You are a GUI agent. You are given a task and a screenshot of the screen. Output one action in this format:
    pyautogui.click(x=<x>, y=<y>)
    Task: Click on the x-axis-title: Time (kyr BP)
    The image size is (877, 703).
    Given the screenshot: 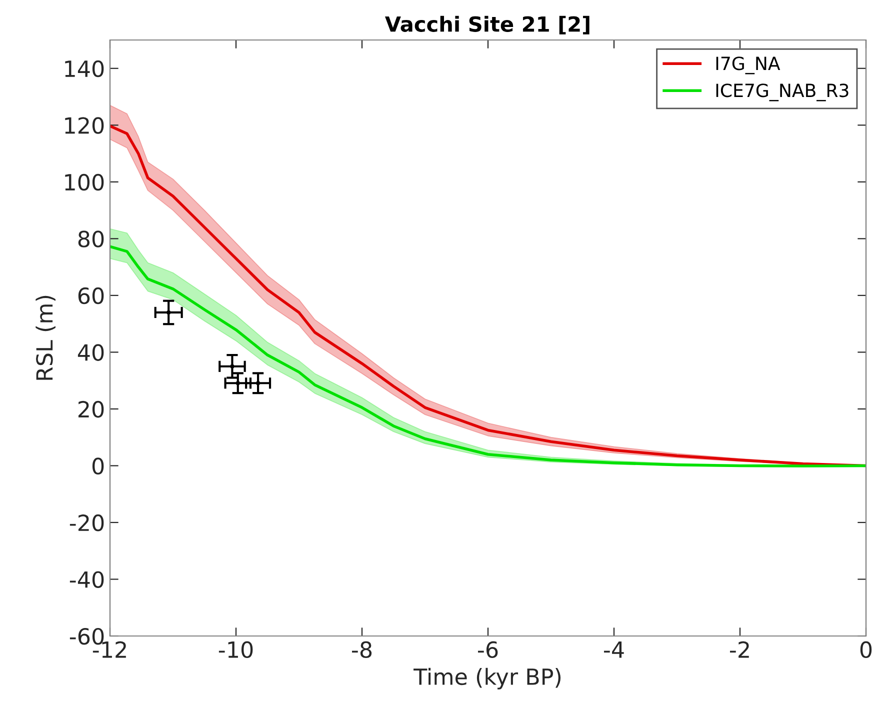 What is the action you would take?
    pyautogui.click(x=487, y=679)
    